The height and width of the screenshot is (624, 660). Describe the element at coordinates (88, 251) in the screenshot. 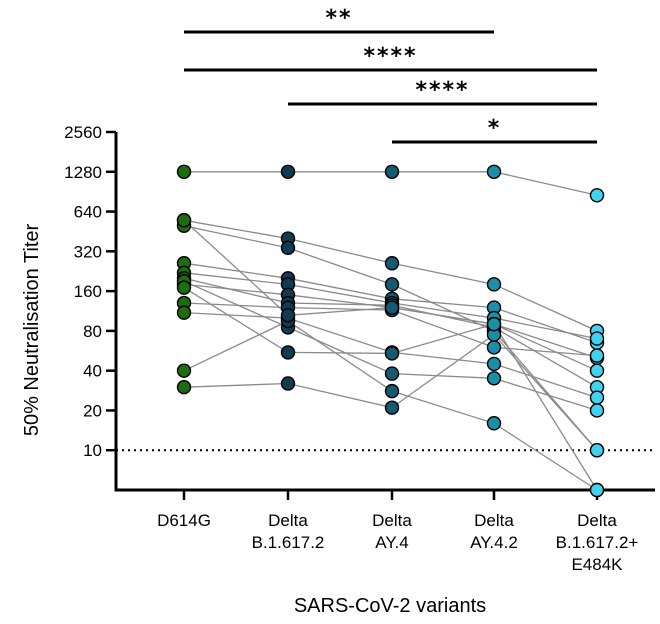

I see `y-tick-label: 320` at that location.